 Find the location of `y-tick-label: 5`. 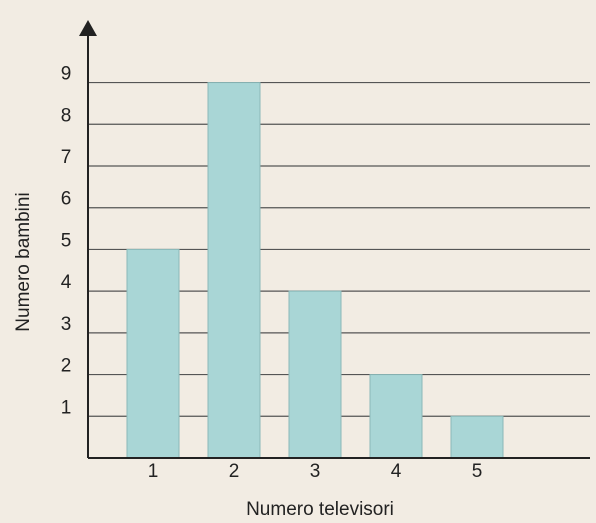

y-tick-label: 5 is located at coordinates (66, 240).